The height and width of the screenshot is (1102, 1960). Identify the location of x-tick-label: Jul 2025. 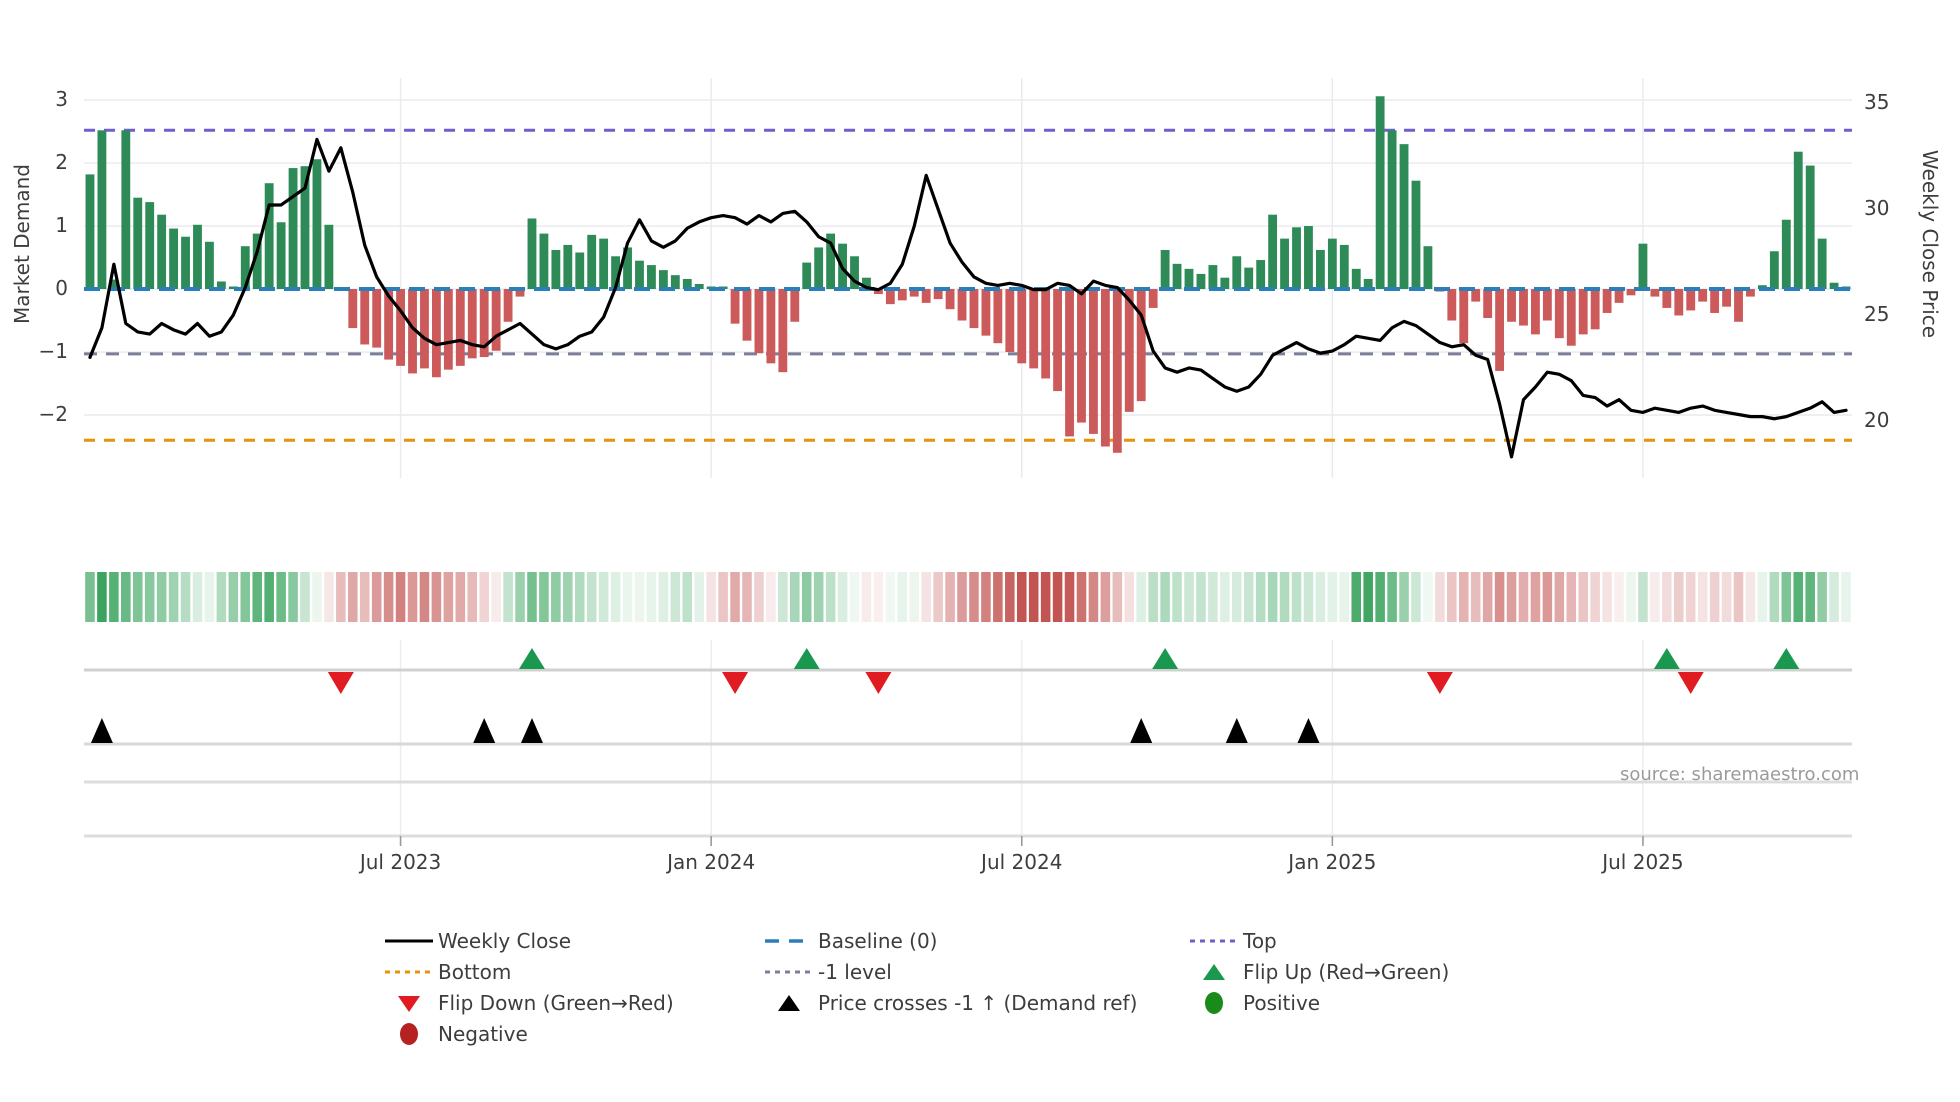
(1643, 862).